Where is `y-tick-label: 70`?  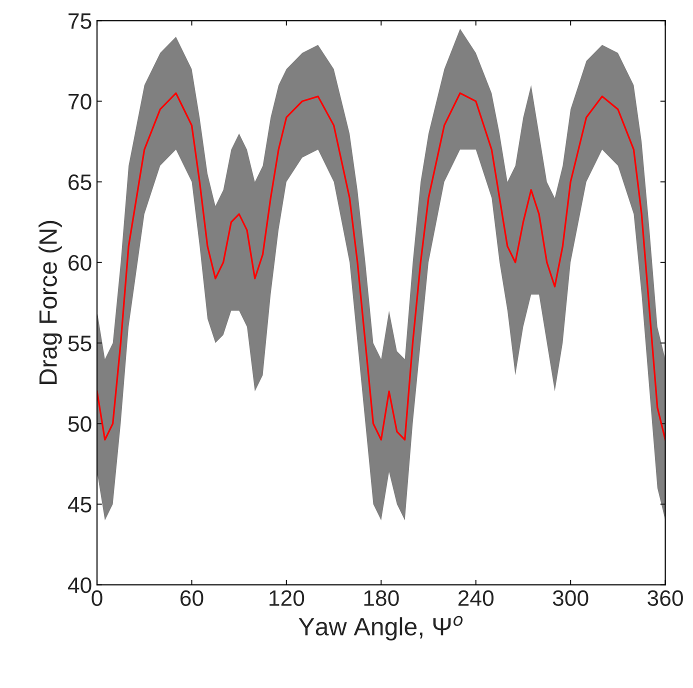 y-tick-label: 70 is located at coordinates (80, 102).